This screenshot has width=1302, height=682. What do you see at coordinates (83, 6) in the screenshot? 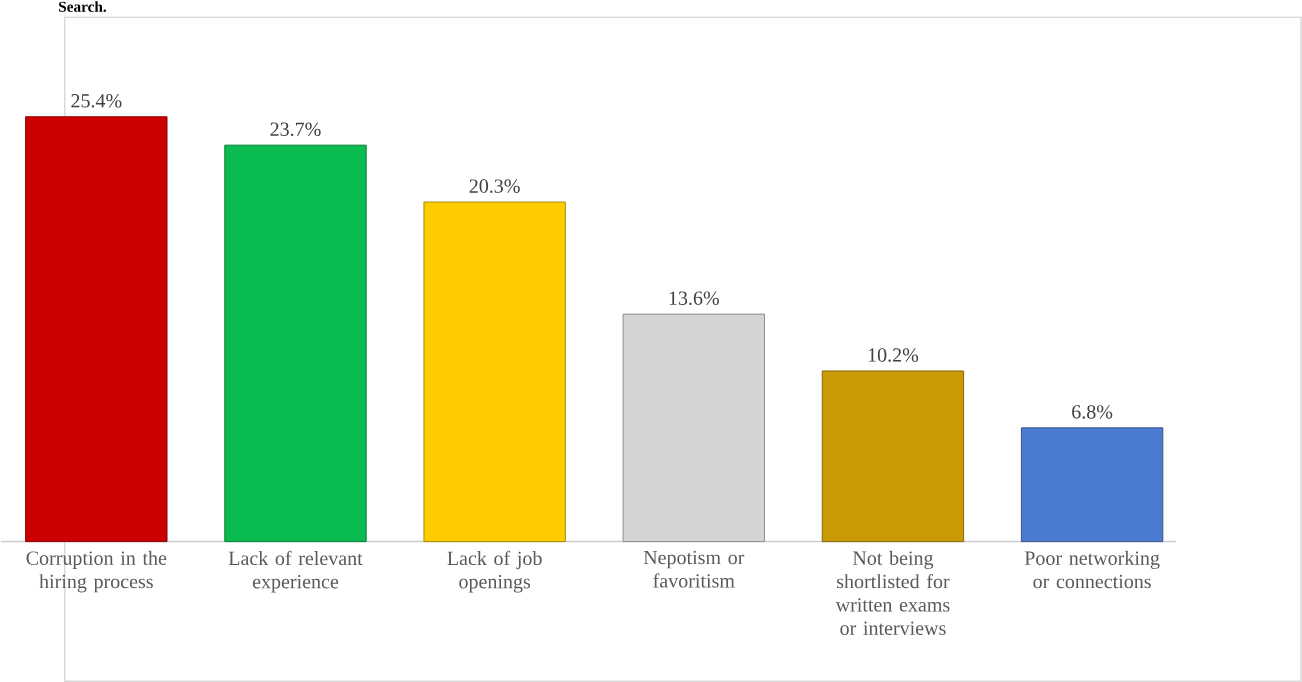
I see `chart-title: Search.` at bounding box center [83, 6].